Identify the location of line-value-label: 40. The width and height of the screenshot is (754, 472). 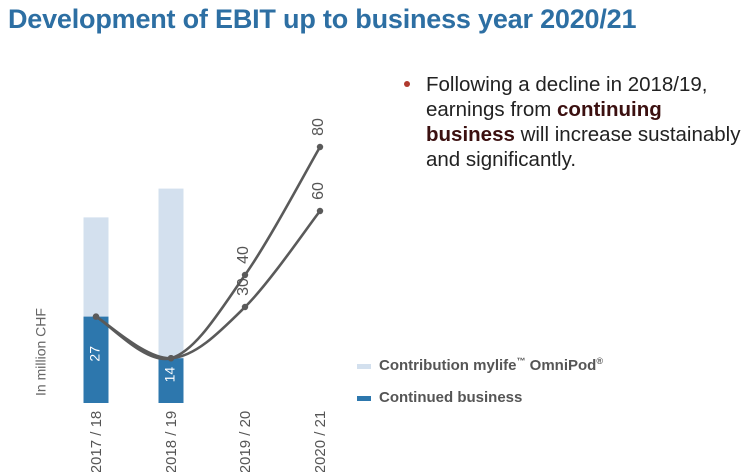
(243, 255).